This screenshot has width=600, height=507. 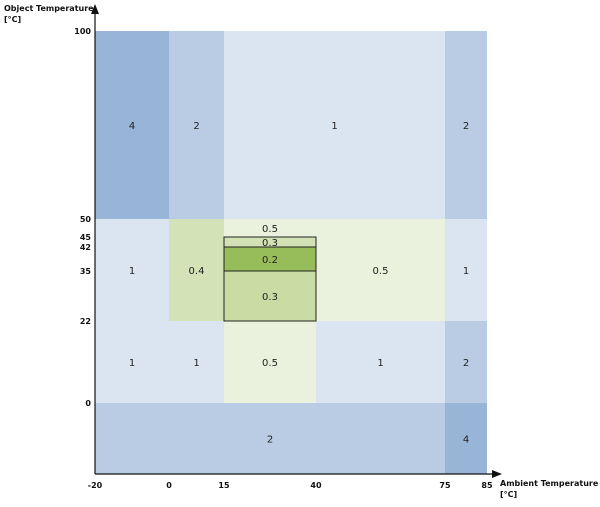 I want to click on cell-value-label: 0.4, so click(x=197, y=271).